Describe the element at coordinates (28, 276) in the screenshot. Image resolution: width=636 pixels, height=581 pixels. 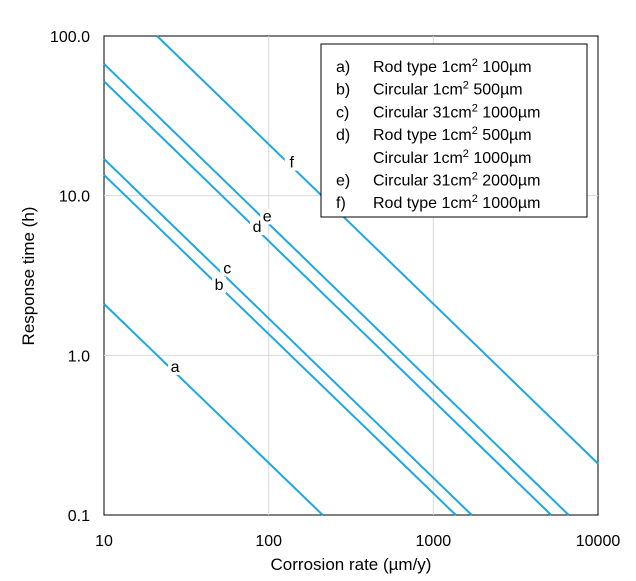
I see `y-axis-label: Response time (h)` at that location.